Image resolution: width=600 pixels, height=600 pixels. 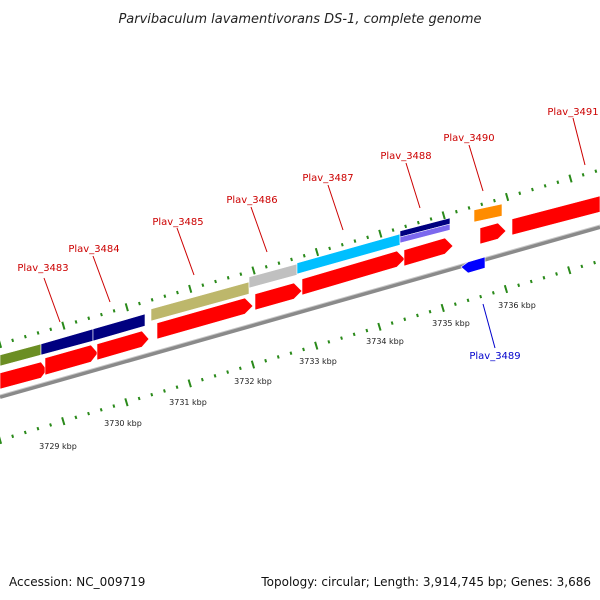 I want to click on gene-label-plav-3488: Plav_3488, so click(x=405, y=156).